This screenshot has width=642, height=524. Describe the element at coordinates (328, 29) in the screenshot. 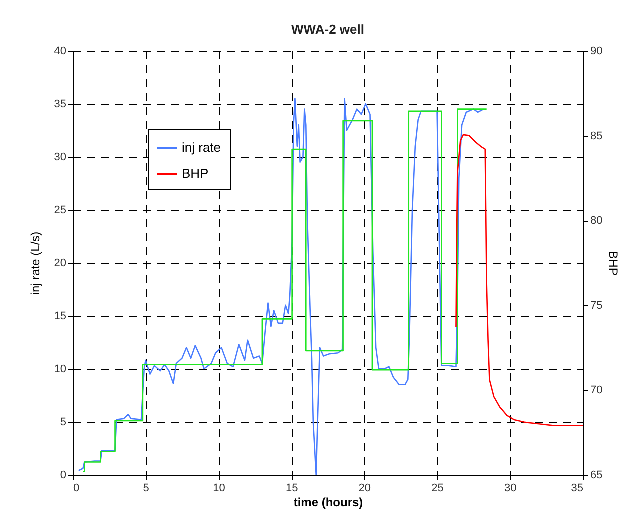

I see `chart-title: WWA-2 well` at that location.